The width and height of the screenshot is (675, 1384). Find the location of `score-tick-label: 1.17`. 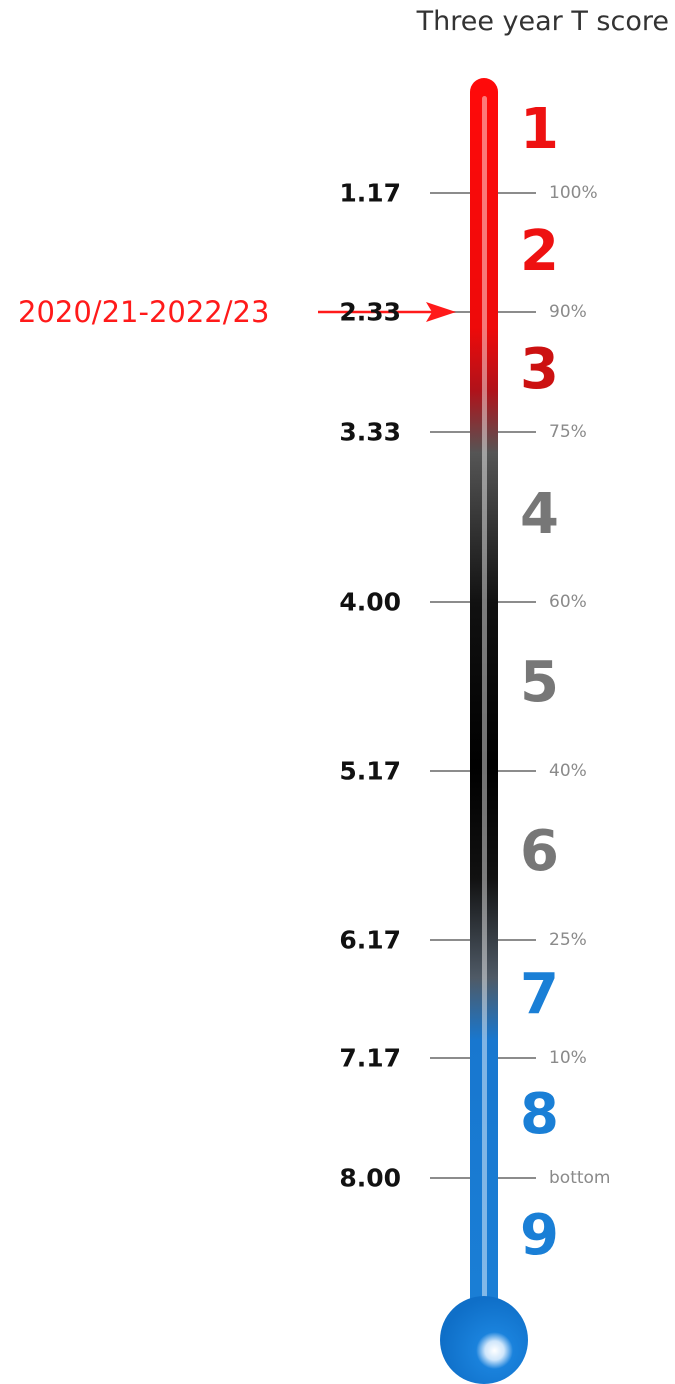

score-tick-label: 1.17 is located at coordinates (370, 193).